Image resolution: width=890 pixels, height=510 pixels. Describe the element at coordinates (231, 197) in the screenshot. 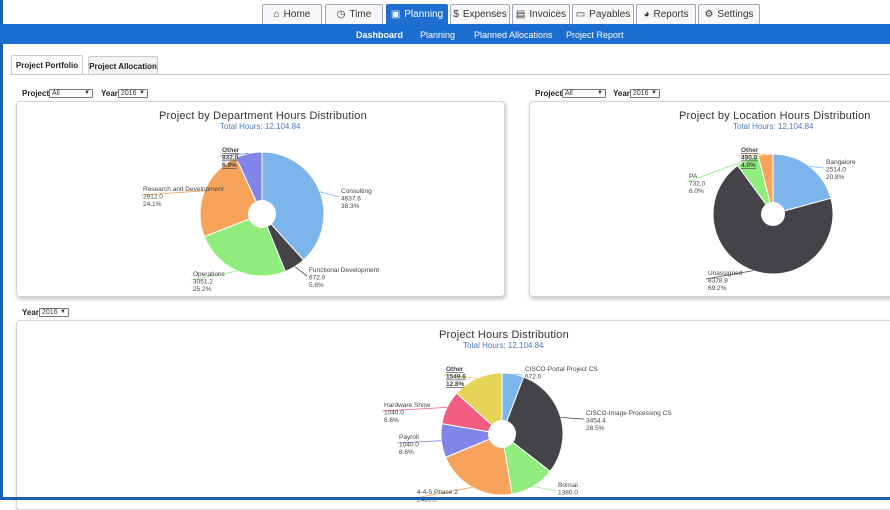

I see `pie-slice-research-and-development` at that location.